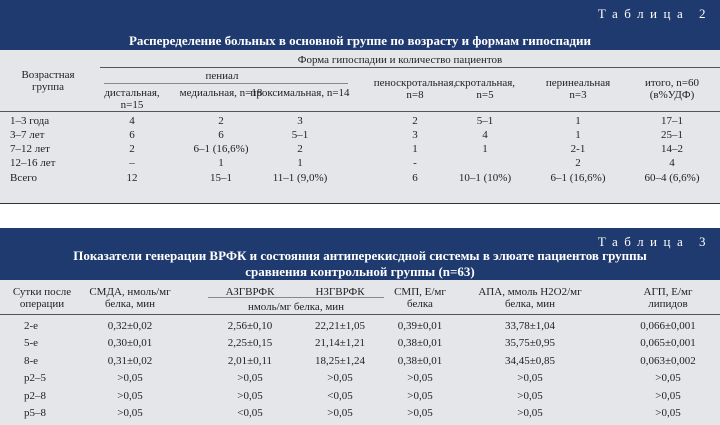  I want to click on table-cell: 0,066±0,001, so click(668, 326).